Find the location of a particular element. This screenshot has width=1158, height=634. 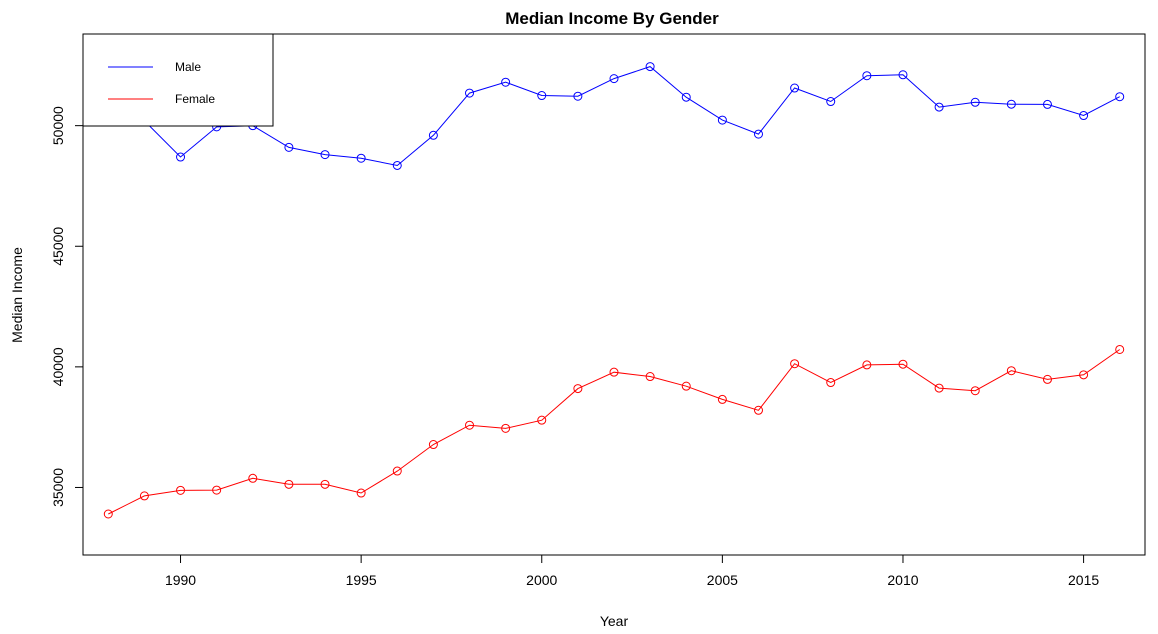

legend-label-female: Female is located at coordinates (195, 99).